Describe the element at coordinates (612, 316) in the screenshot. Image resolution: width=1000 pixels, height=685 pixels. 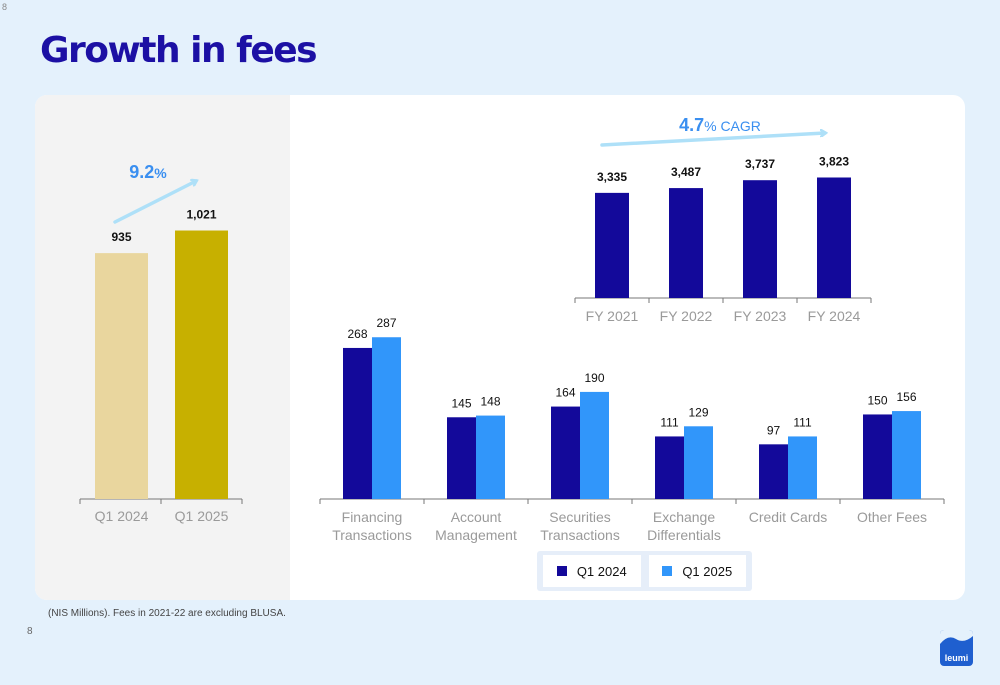
I see `annual-category-label-0: FY 2021` at that location.